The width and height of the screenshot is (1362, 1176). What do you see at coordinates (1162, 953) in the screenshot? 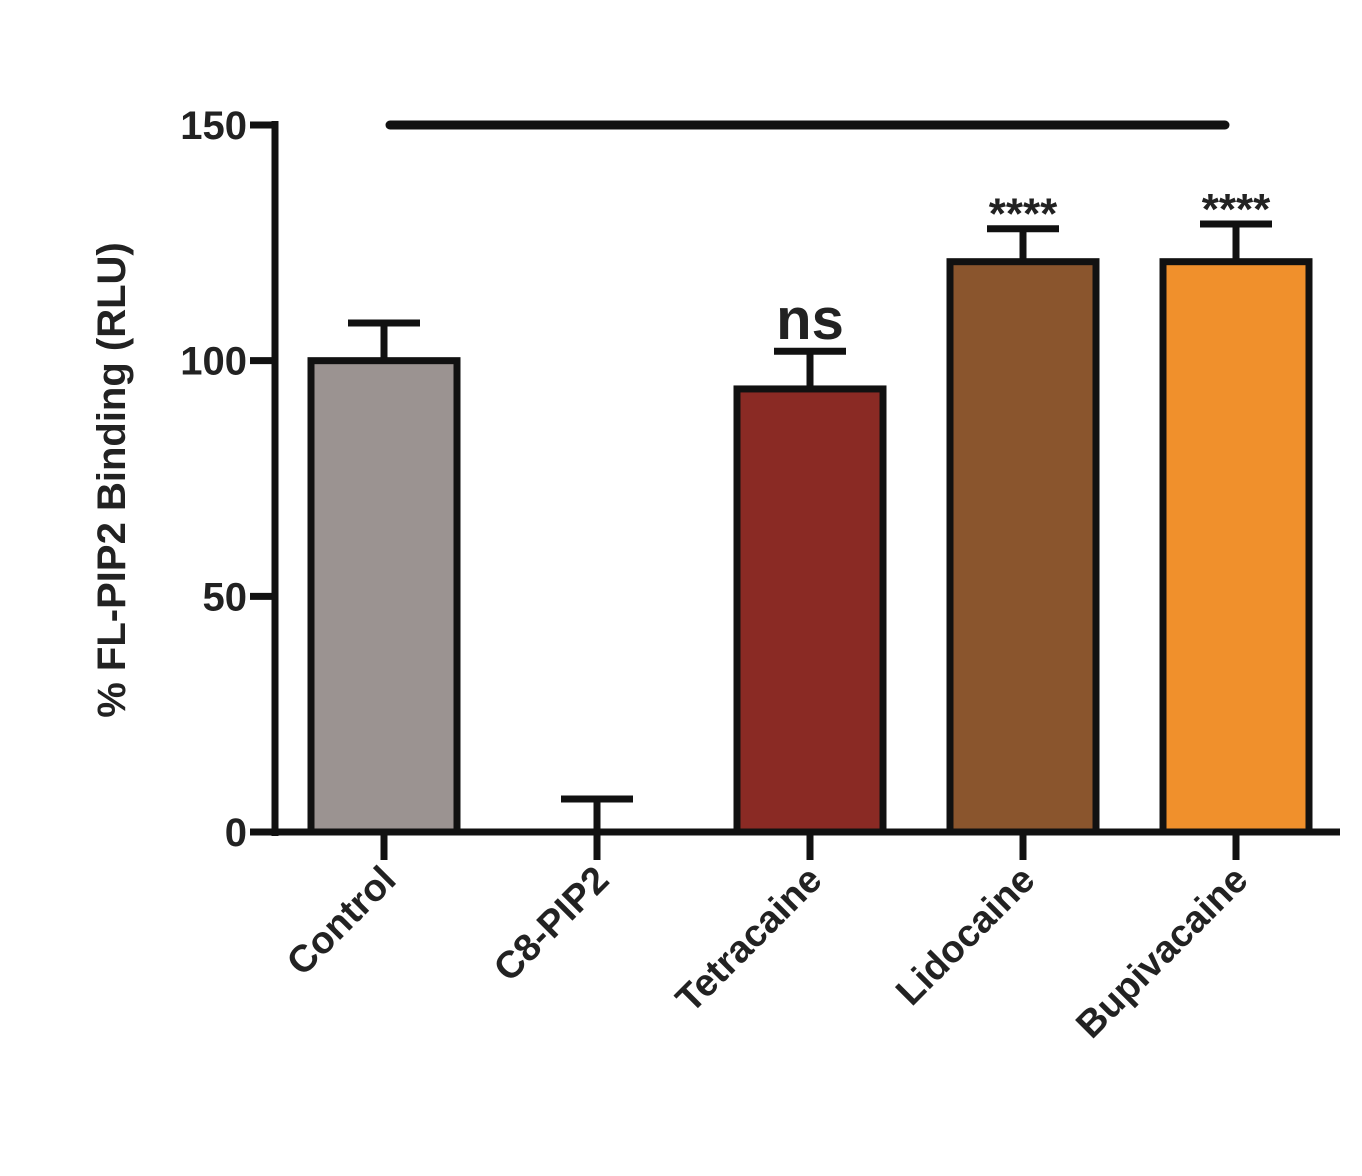
I see `x-tick-label: Bupivacaine` at bounding box center [1162, 953].